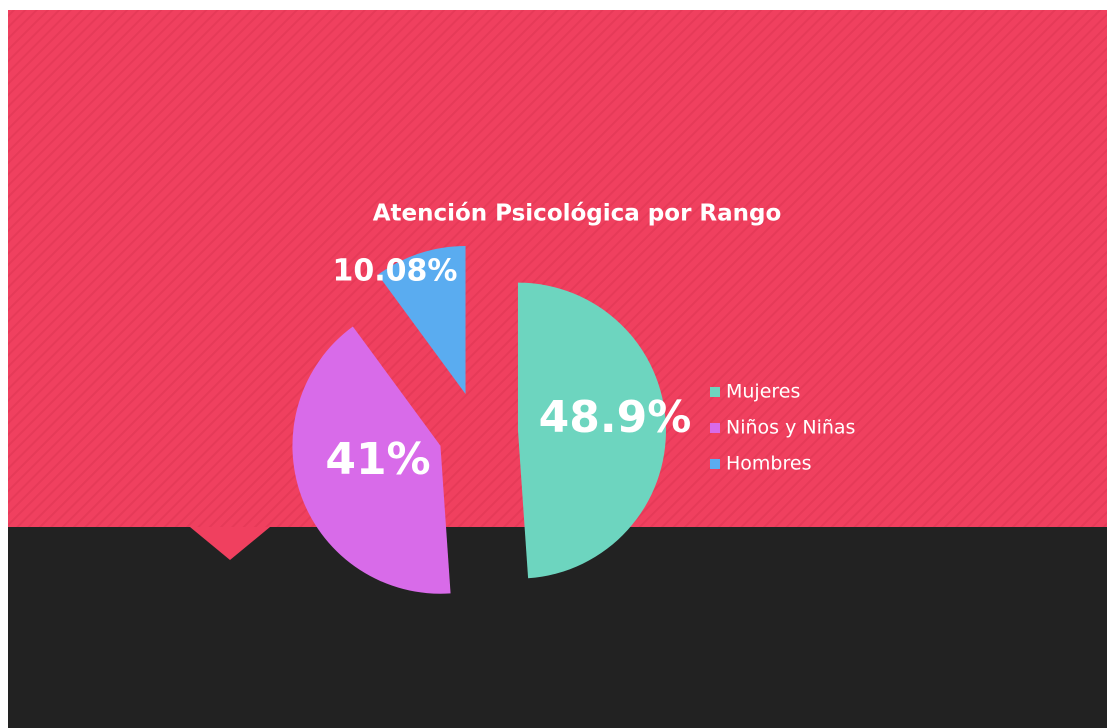 This screenshot has width=1115, height=728. I want to click on data-label: 10.08%, so click(395, 271).